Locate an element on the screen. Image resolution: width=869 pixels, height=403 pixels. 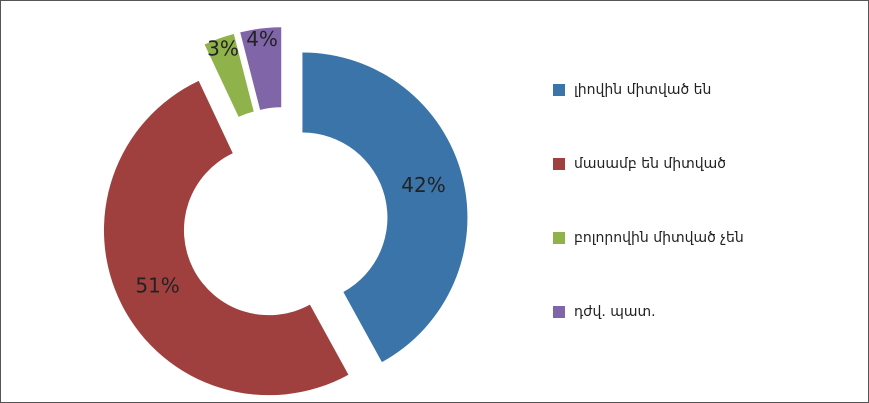
data-label: 51% is located at coordinates (157, 285).